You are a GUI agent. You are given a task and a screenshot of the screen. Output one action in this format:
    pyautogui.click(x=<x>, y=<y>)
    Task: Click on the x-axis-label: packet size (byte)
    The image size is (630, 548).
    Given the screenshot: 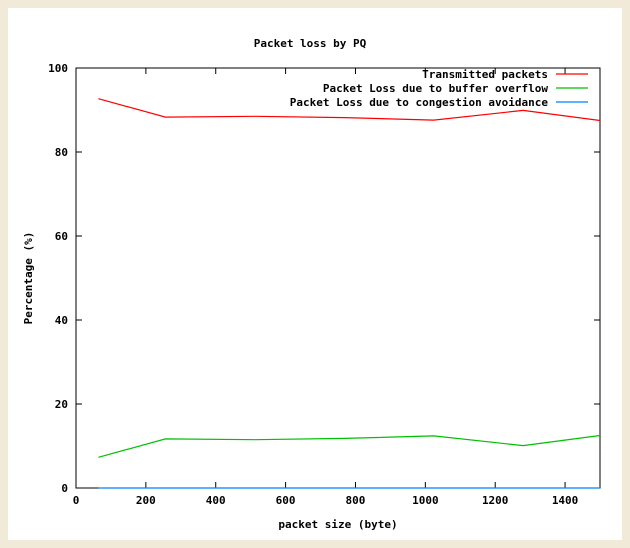 What is the action you would take?
    pyautogui.click(x=337, y=524)
    